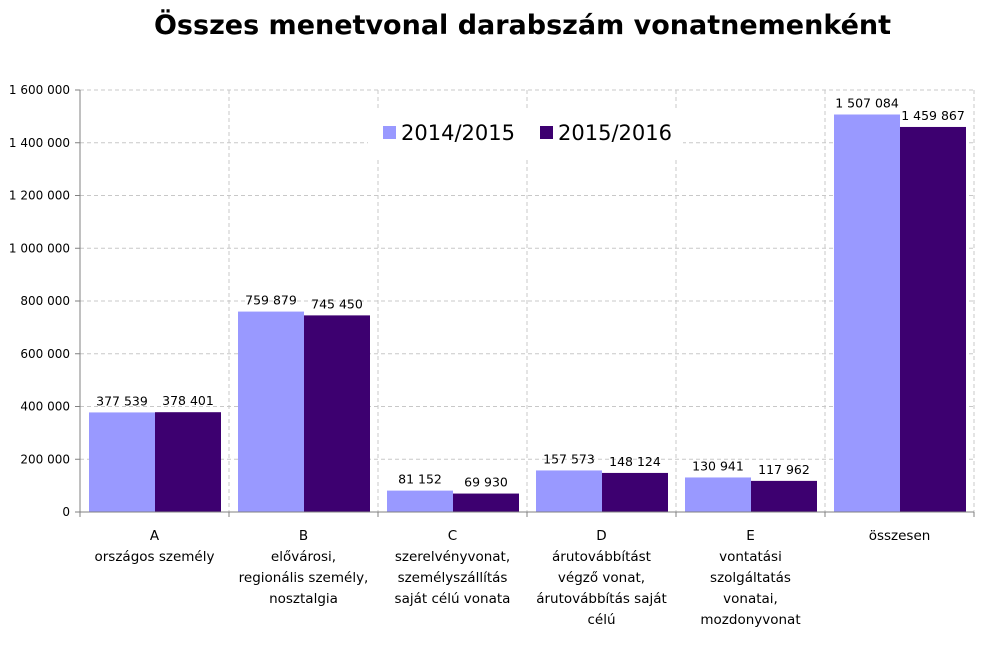 This screenshot has height=654, width=1000. What do you see at coordinates (601, 557) in the screenshot?
I see `category-label-line: árutovábbítást` at bounding box center [601, 557].